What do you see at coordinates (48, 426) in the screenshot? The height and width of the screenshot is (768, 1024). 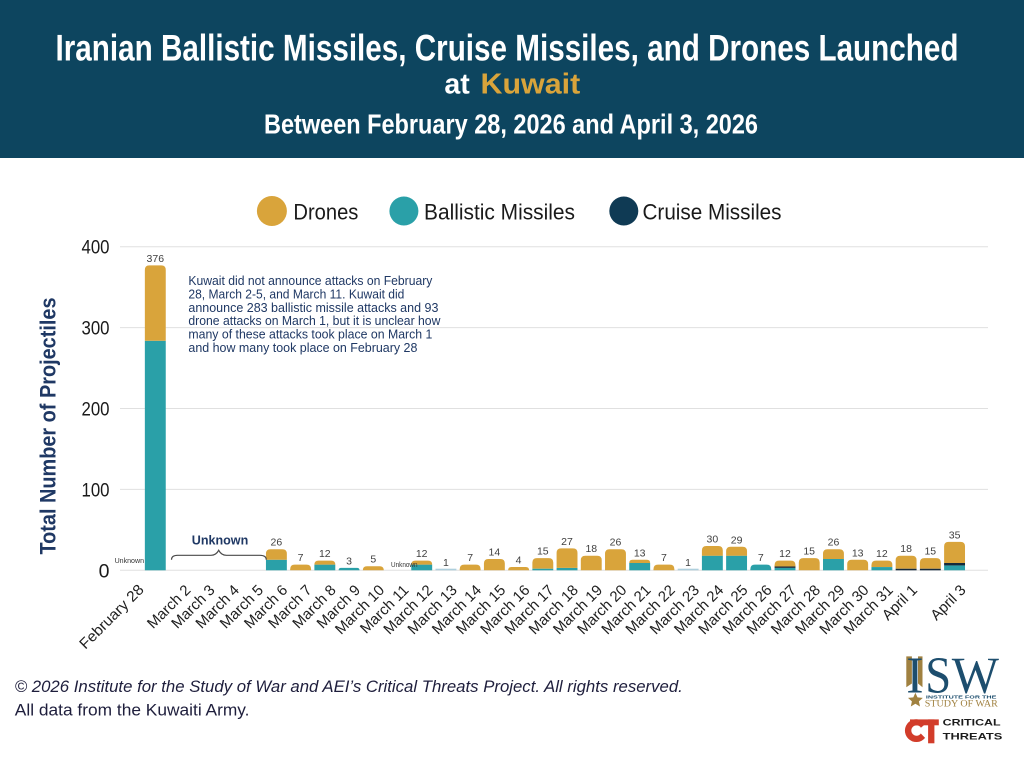 I see `svg-text: Total Number of Projectiles` at bounding box center [48, 426].